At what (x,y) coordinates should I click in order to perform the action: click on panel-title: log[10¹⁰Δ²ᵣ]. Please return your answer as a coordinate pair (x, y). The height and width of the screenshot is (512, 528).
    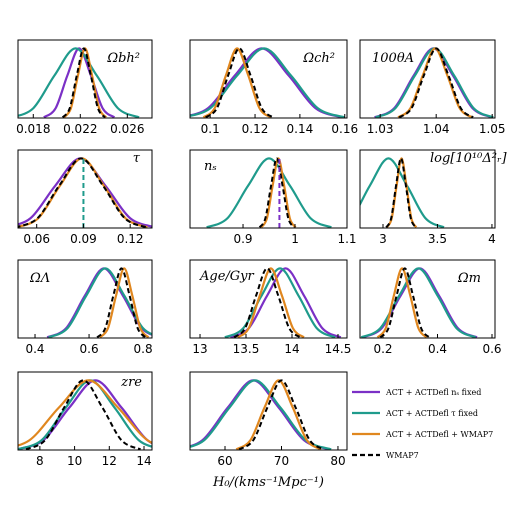
    Looking at the image, I should click on (468, 158).